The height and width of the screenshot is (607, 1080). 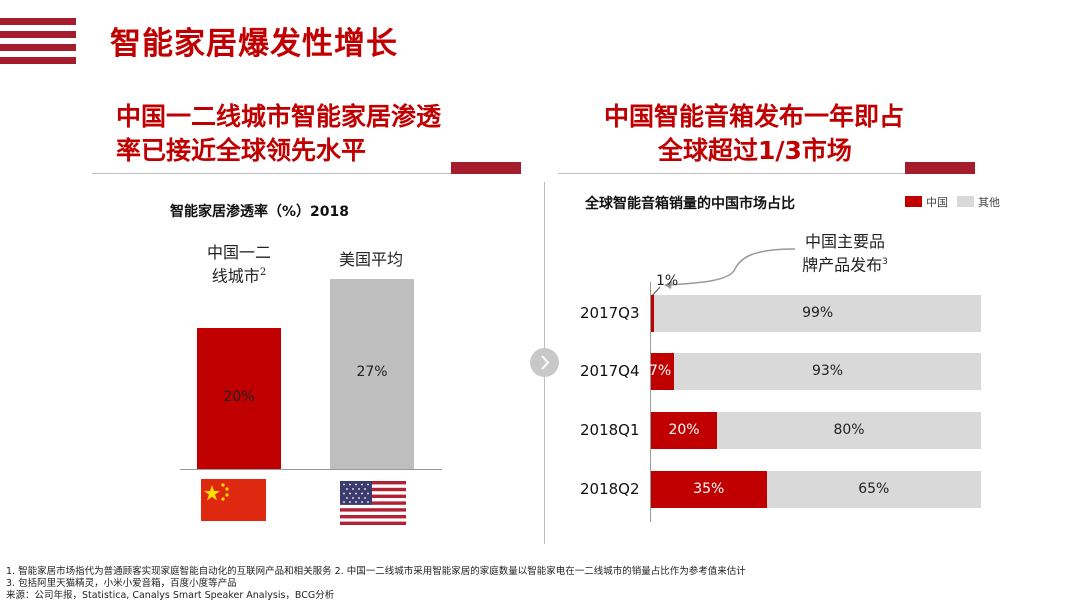 What do you see at coordinates (754, 116) in the screenshot?
I see `right-heading-line1: 中国智能音箱发布一年即占` at bounding box center [754, 116].